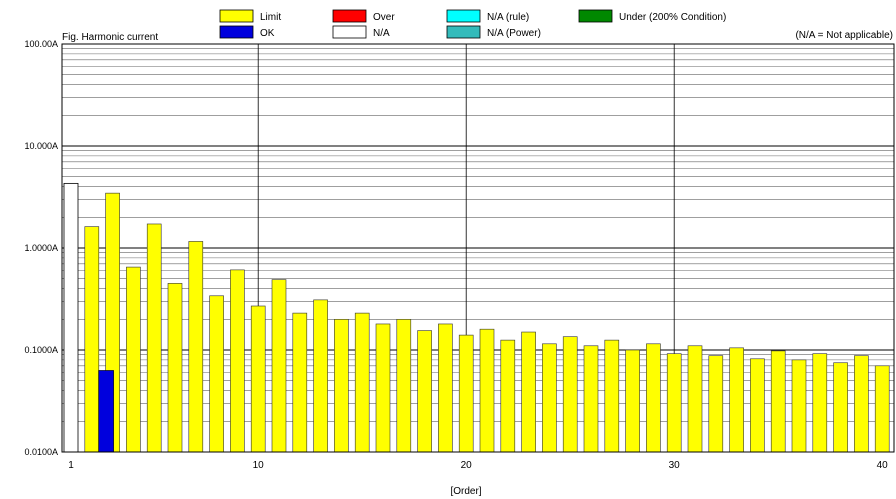 Image resolution: width=896 pixels, height=499 pixels. Describe the element at coordinates (270, 17) in the screenshot. I see `legend-label: Limit` at that location.